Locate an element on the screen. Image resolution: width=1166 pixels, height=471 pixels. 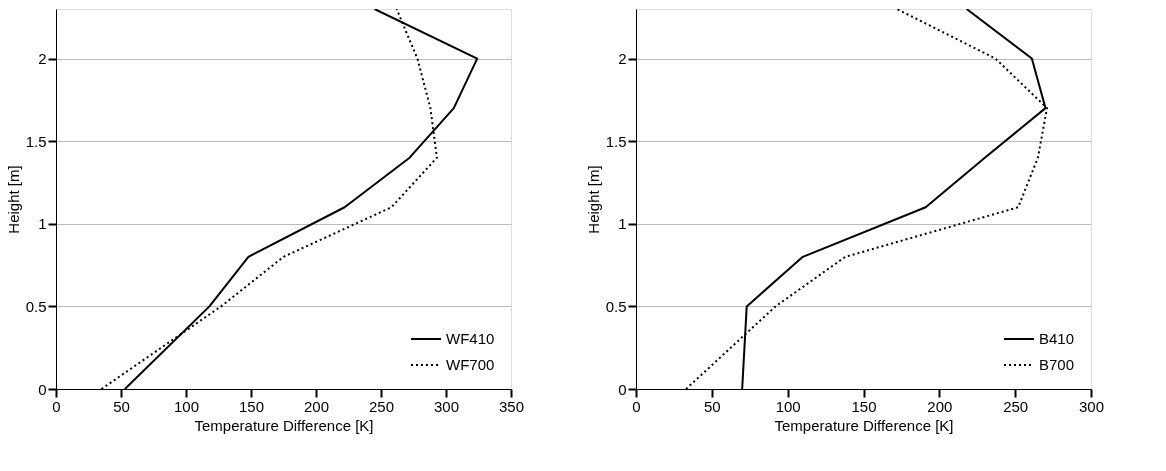
legend-label: WF700 is located at coordinates (470, 364).